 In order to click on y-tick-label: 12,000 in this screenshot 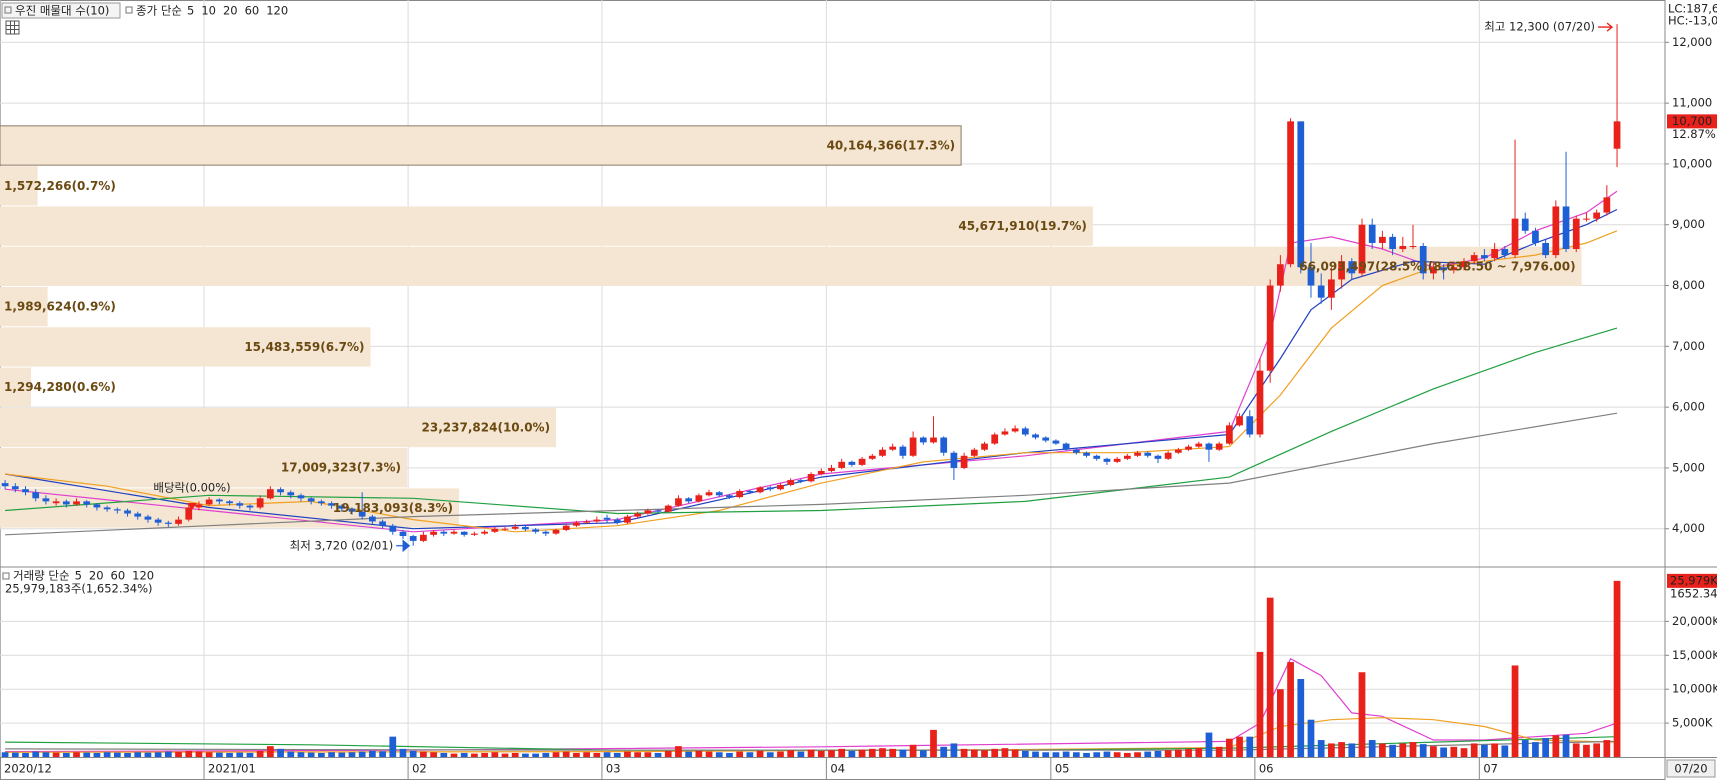, I will do `click(1692, 42)`.